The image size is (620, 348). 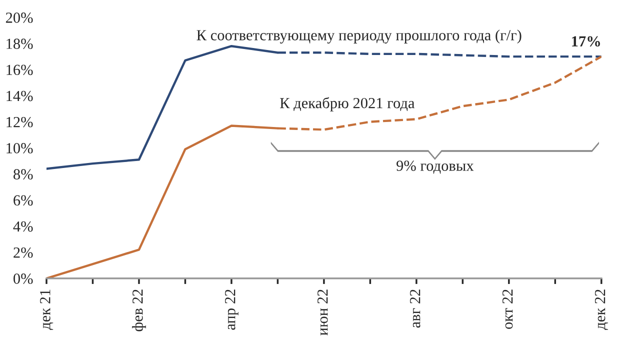 What do you see at coordinates (47, 310) in the screenshot?
I see `x-tick-label: дек 21` at bounding box center [47, 310].